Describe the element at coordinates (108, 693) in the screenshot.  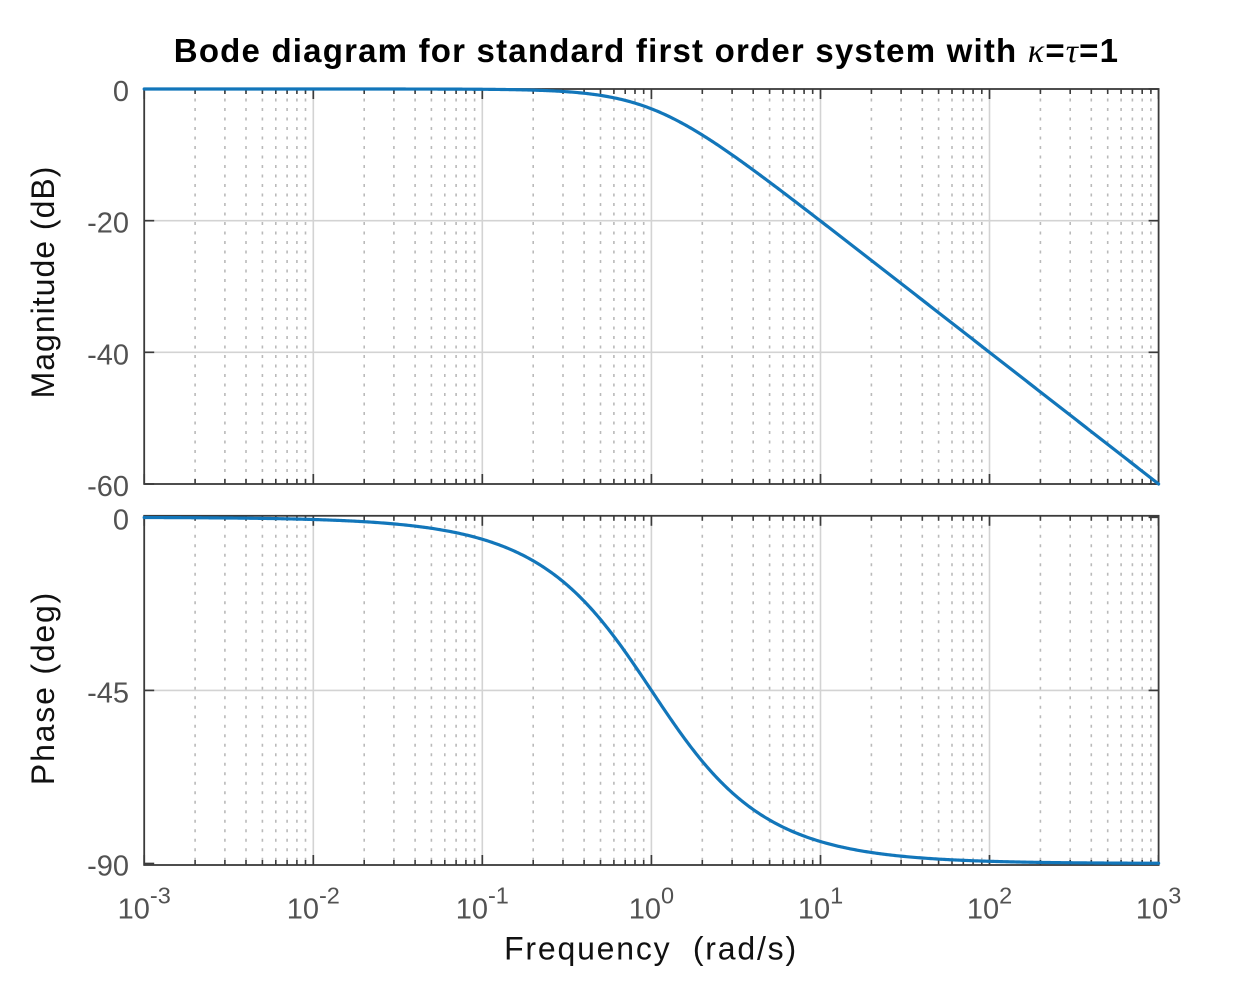
I see `svg-text: -45` at that location.